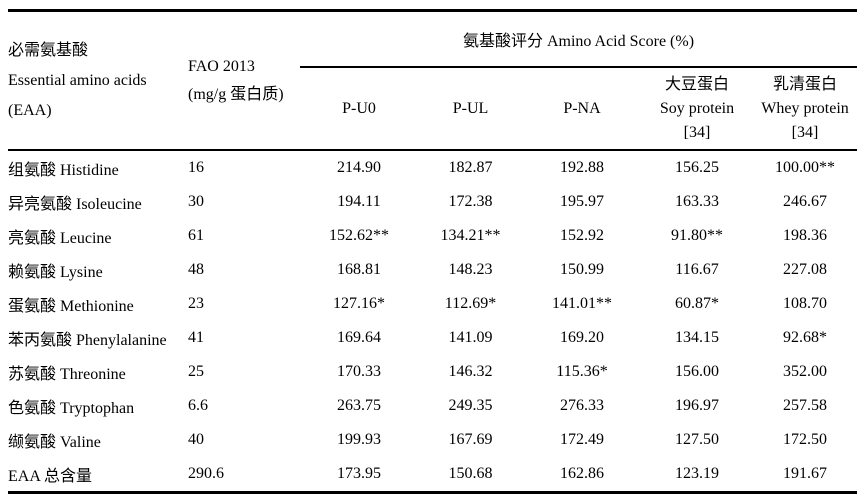 This screenshot has width=865, height=500. What do you see at coordinates (805, 303) in the screenshot?
I see `score-value: 108.70` at bounding box center [805, 303].